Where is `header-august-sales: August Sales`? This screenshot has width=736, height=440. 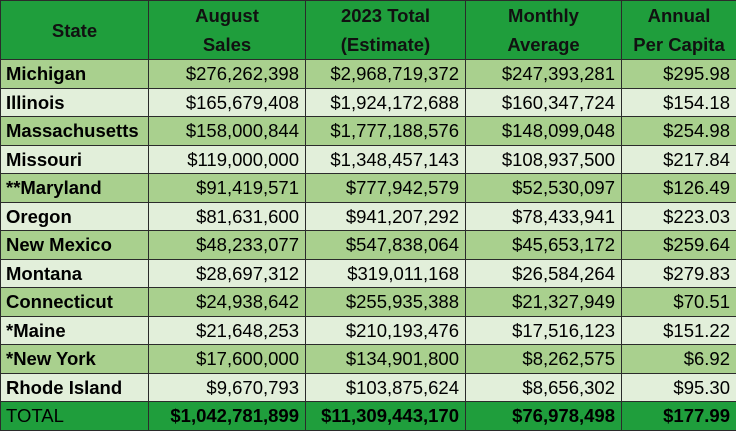 header-august-sales: August Sales is located at coordinates (227, 30).